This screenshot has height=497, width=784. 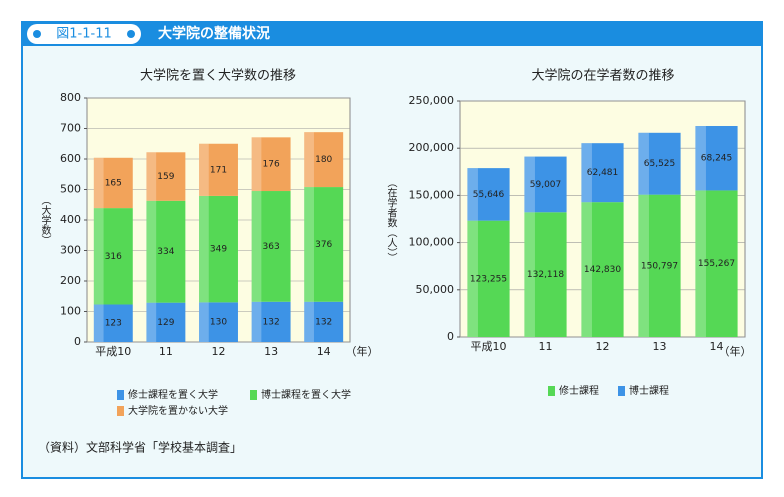 I want to click on value-label: 62,481, so click(x=603, y=173).